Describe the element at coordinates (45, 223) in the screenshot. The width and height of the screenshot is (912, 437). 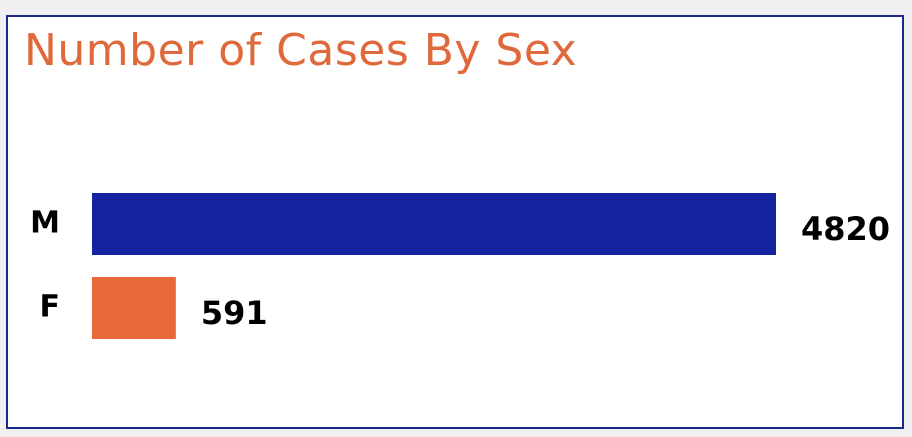
I see `category-label-m: M` at that location.